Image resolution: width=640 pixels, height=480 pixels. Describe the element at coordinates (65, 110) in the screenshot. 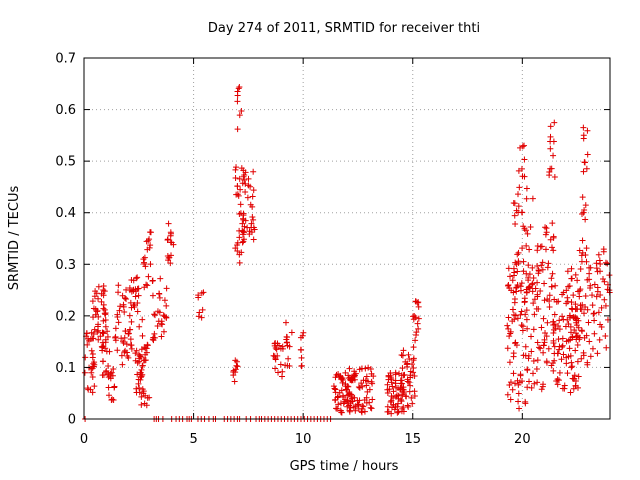

I see `y-tick-label: 0.6` at that location.